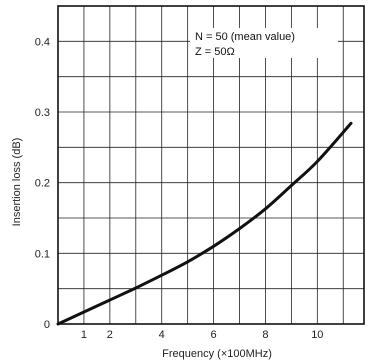 This screenshot has height=362, width=368. What do you see at coordinates (217, 354) in the screenshot?
I see `x-axis-label: Frequency (×100MHz)` at bounding box center [217, 354].